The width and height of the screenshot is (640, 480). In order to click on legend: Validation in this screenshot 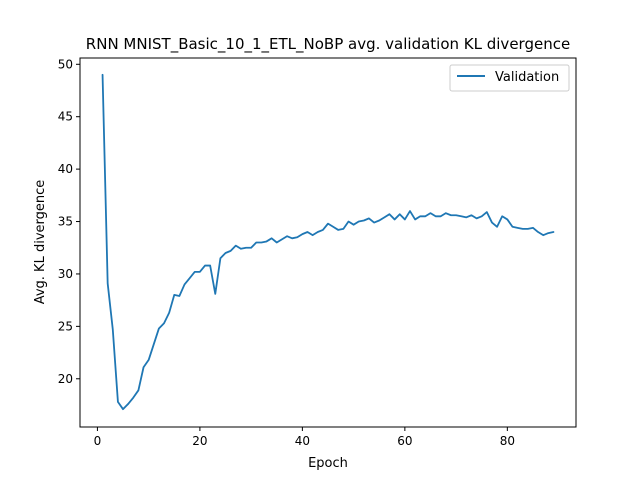, I will do `click(509, 78)`.